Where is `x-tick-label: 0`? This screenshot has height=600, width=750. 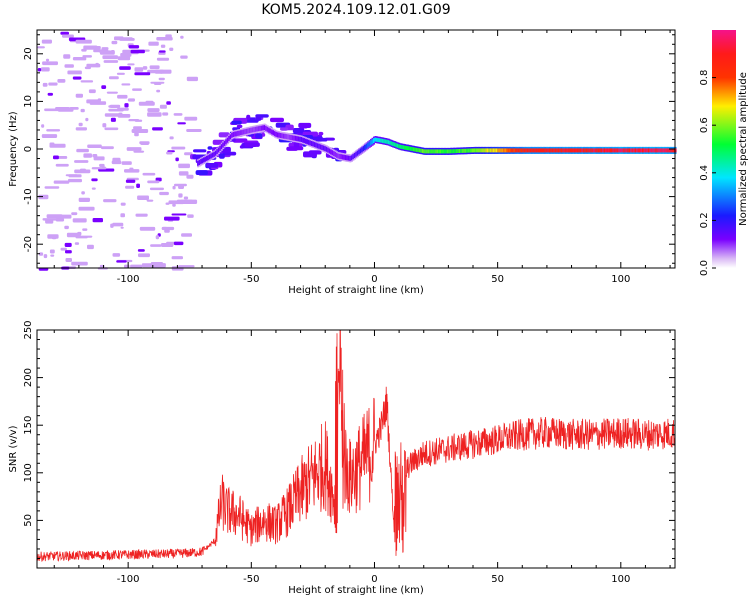 x-tick-label: 0 is located at coordinates (374, 579).